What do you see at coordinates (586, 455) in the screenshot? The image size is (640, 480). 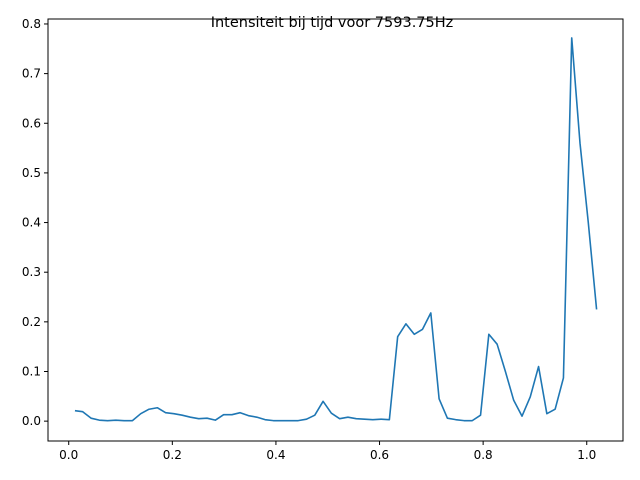 I see `x-tick-label: 1.0` at bounding box center [586, 455].